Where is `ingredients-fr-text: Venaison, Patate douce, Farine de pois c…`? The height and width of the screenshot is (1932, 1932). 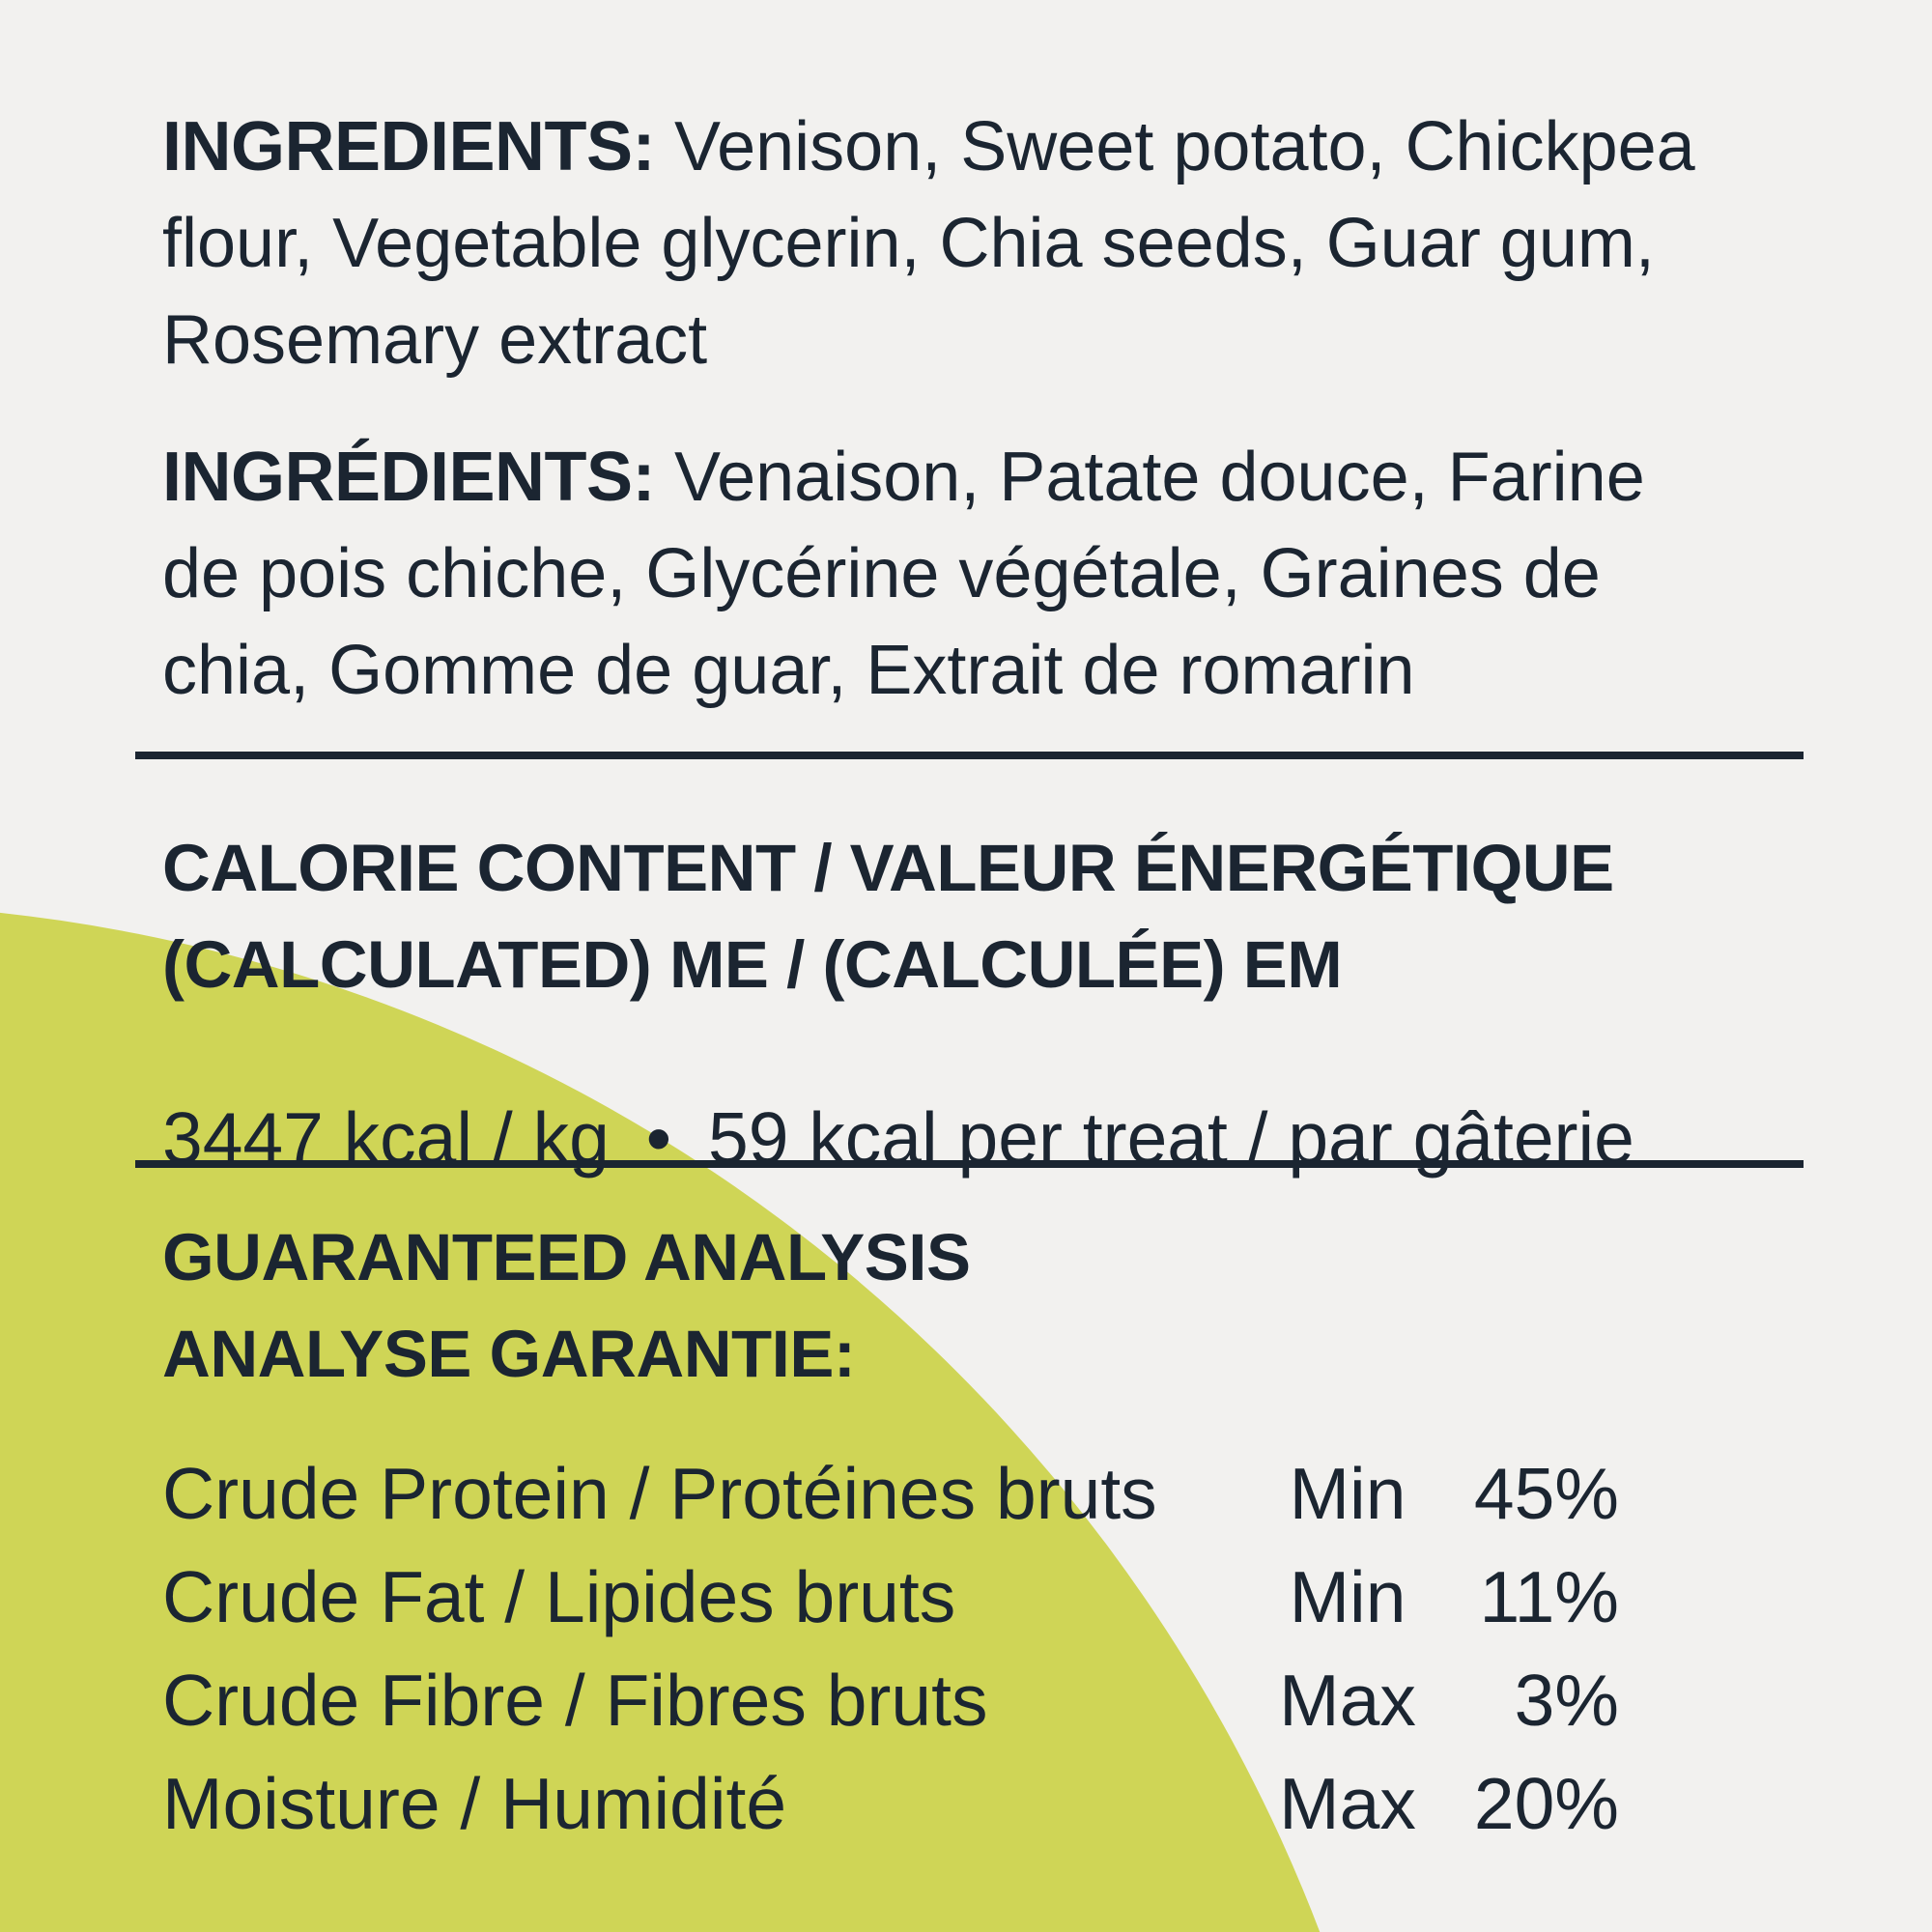 ingredients-fr-text: Venaison, Patate douce, Farine de pois c… is located at coordinates (903, 574).